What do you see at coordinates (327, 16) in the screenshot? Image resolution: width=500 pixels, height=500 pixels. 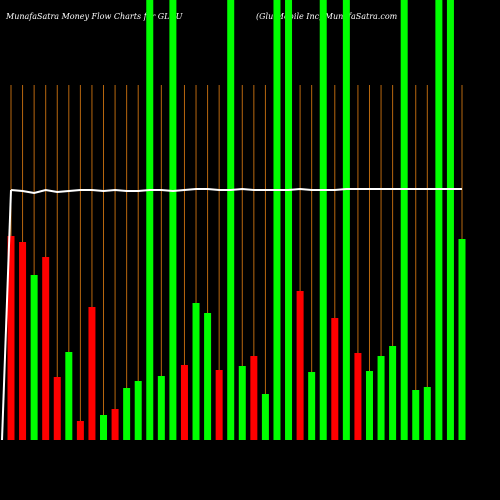 I see `chart-subtitle: (Glu Mobile Inc) MunafaSatra.com` at bounding box center [327, 16].